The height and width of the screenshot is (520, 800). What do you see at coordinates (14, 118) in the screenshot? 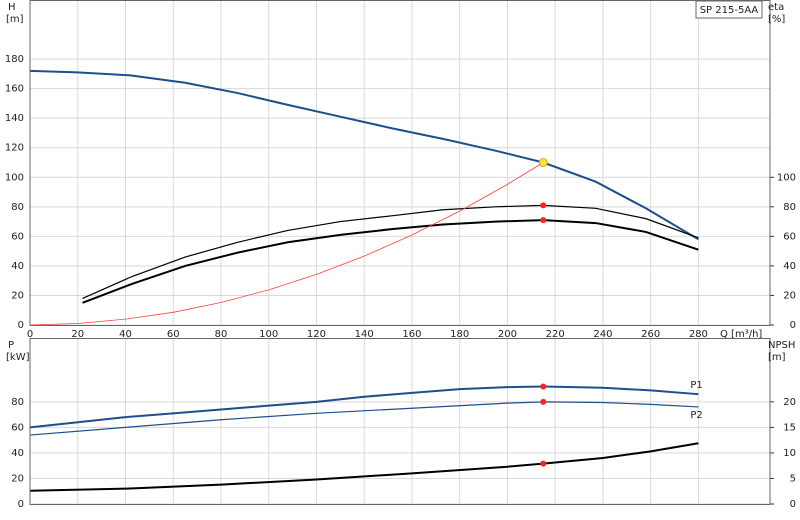
I see `y-tick-label: 140` at bounding box center [14, 118].